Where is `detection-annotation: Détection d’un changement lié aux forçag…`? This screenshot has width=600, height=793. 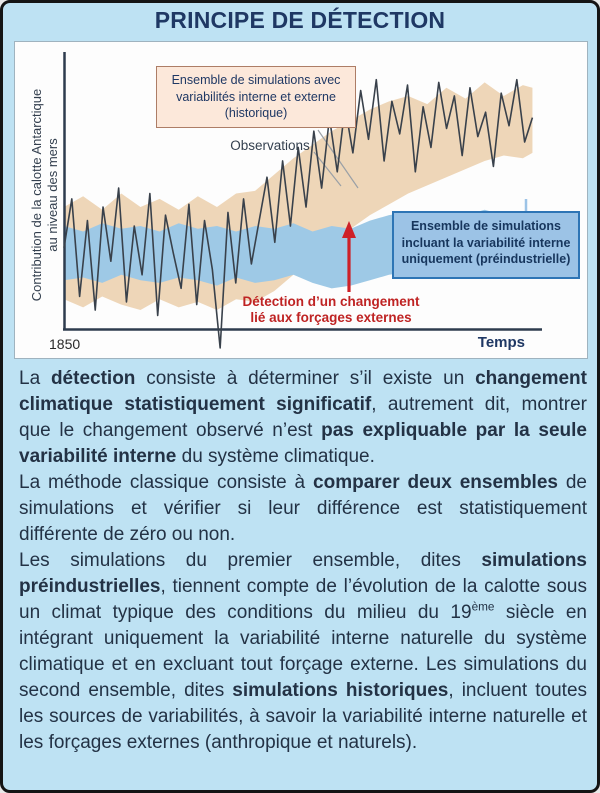
detection-annotation: Détection d’un changement lié aux forçag… is located at coordinates (331, 309).